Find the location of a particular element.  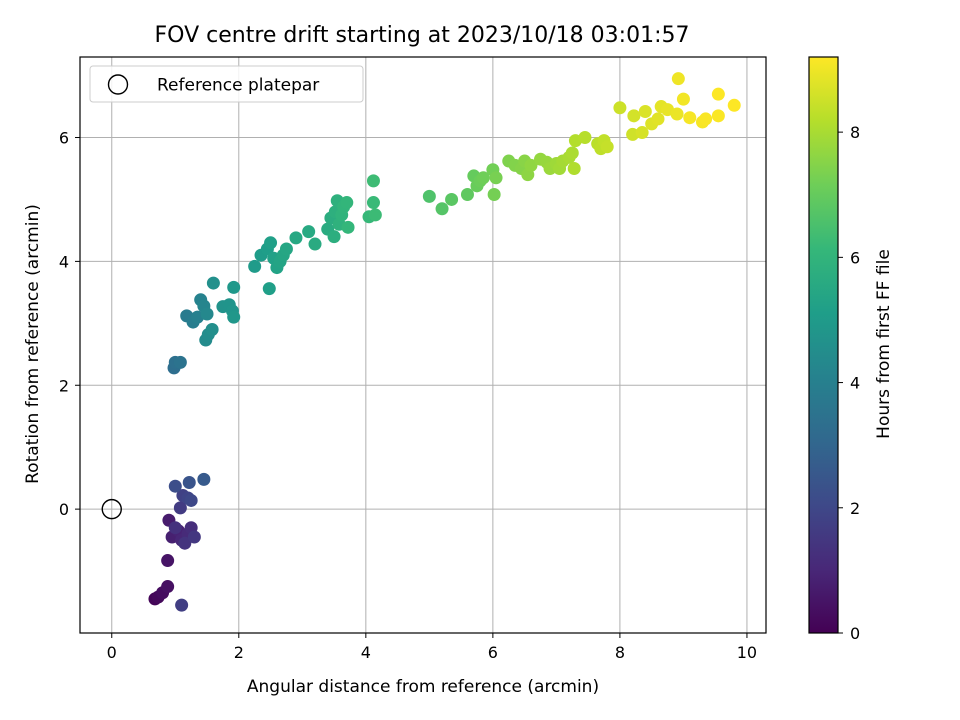

x-axis-ticks: 0 2 4 6 8 10 is located at coordinates (432, 647).